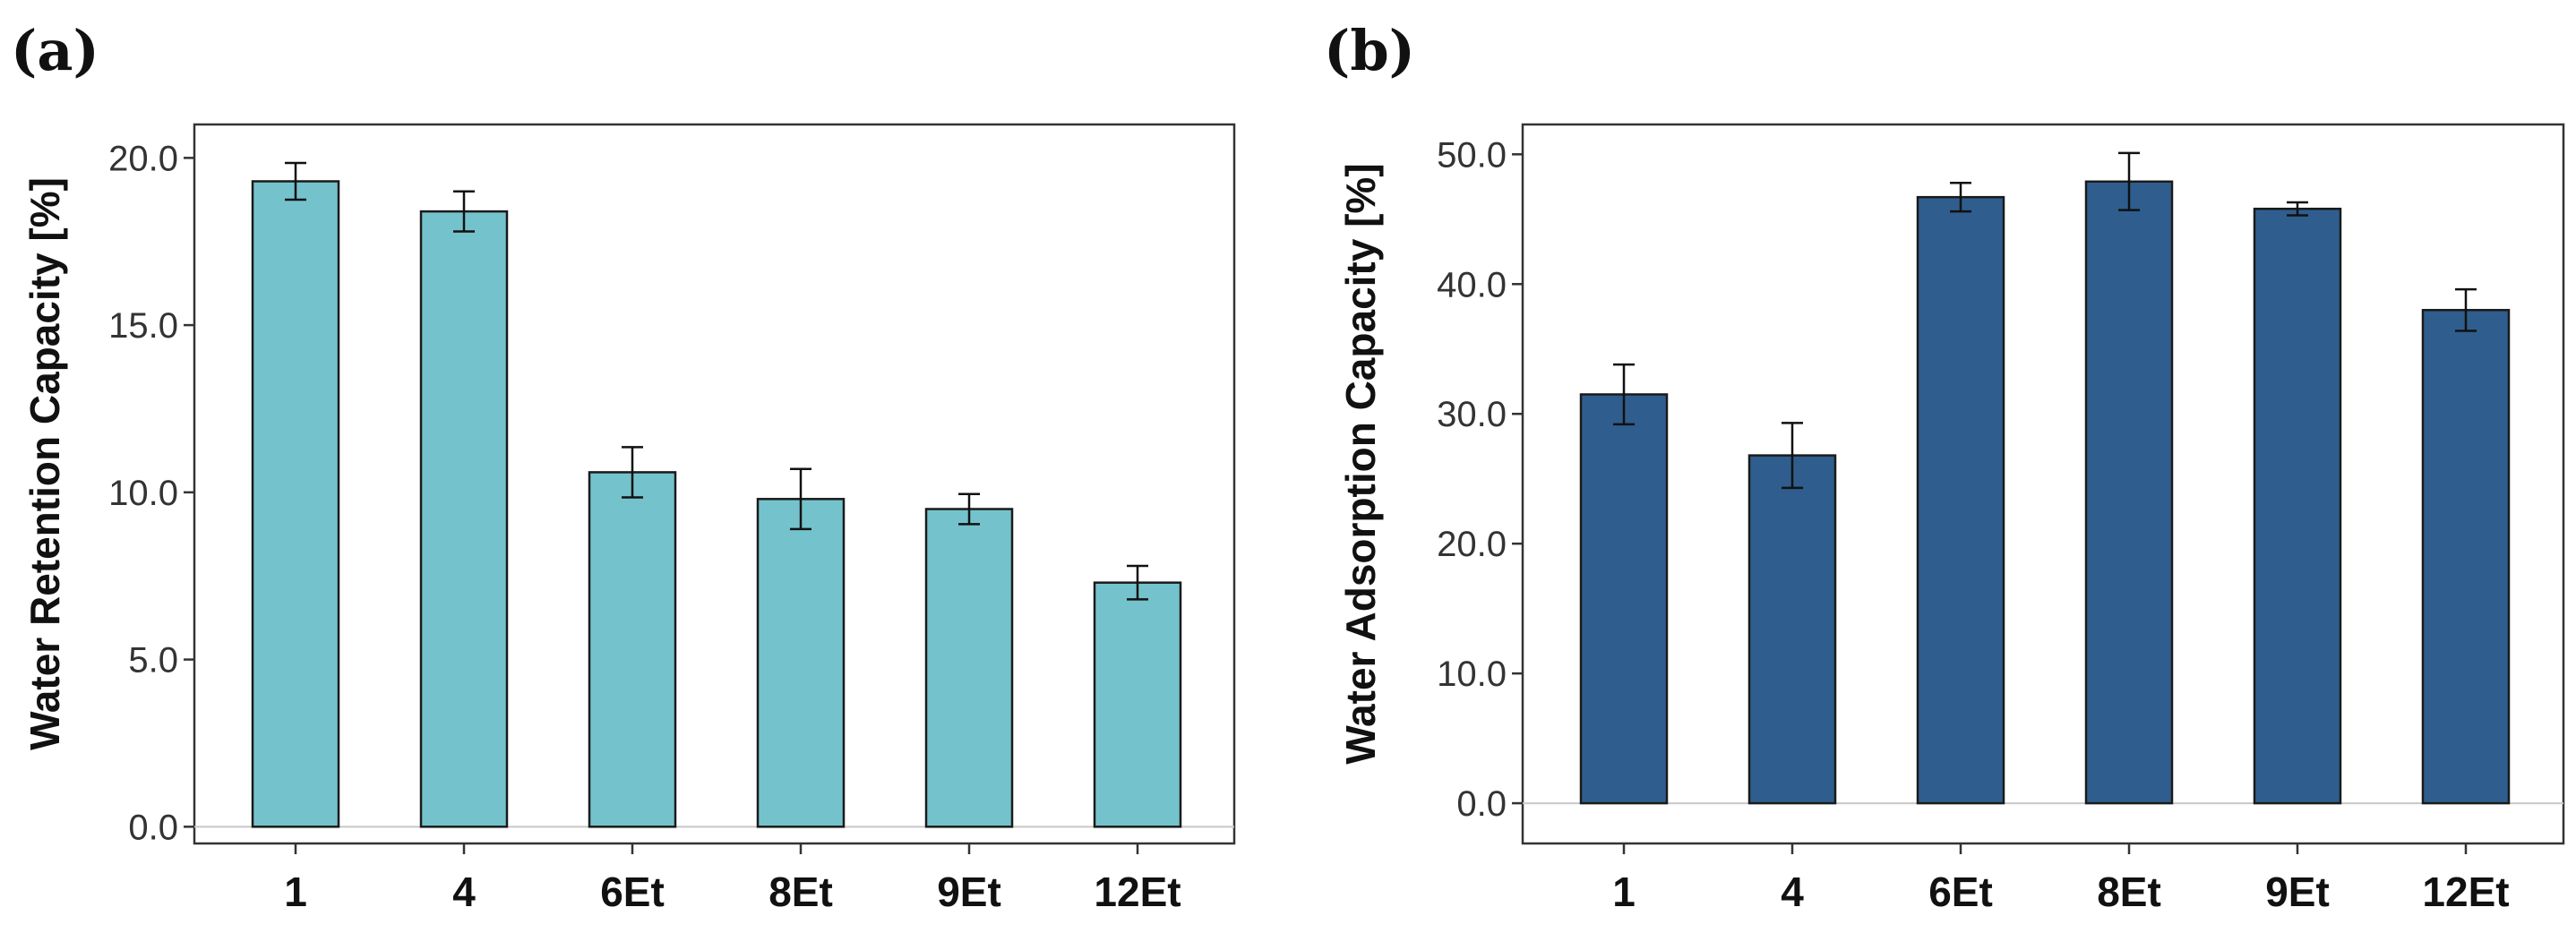  Describe the element at coordinates (2465, 892) in the screenshot. I see `x-tick-label-b-12Et: 12Et` at that location.